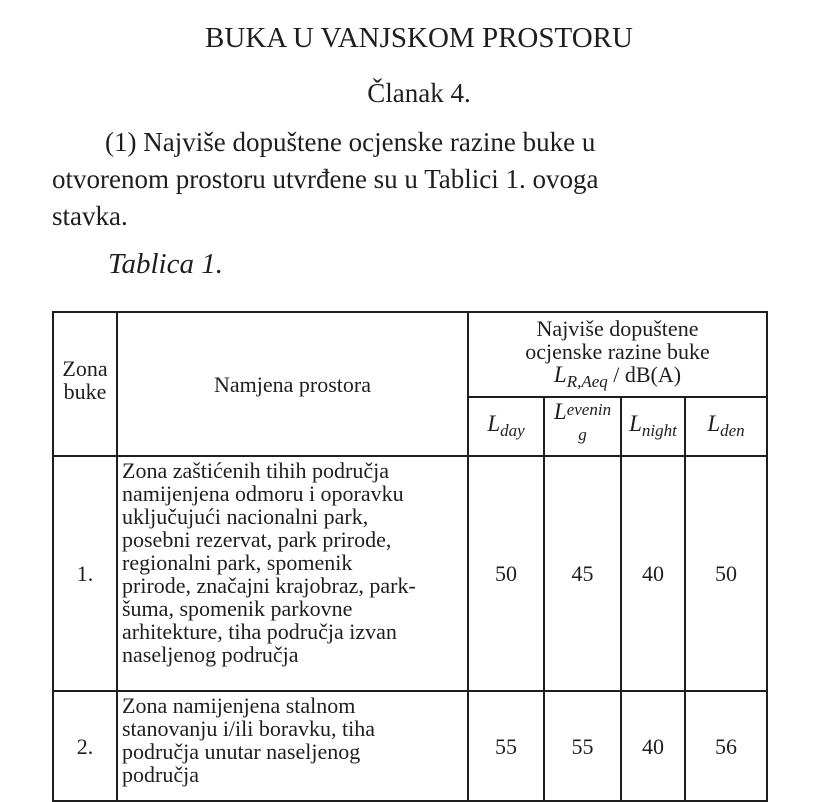 The width and height of the screenshot is (813, 802). I want to click on zone-cell: 1., so click(85, 573).